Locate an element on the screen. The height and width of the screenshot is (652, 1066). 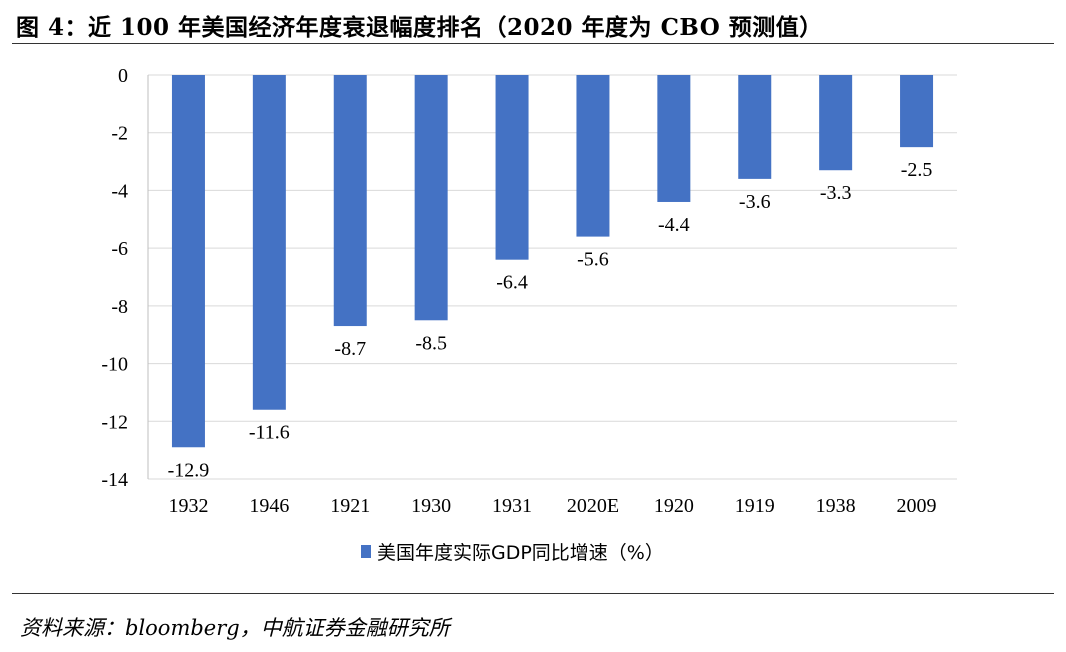
source-note: 资料来源：bloomberg，中航证券金融研究所 is located at coordinates (235, 628).